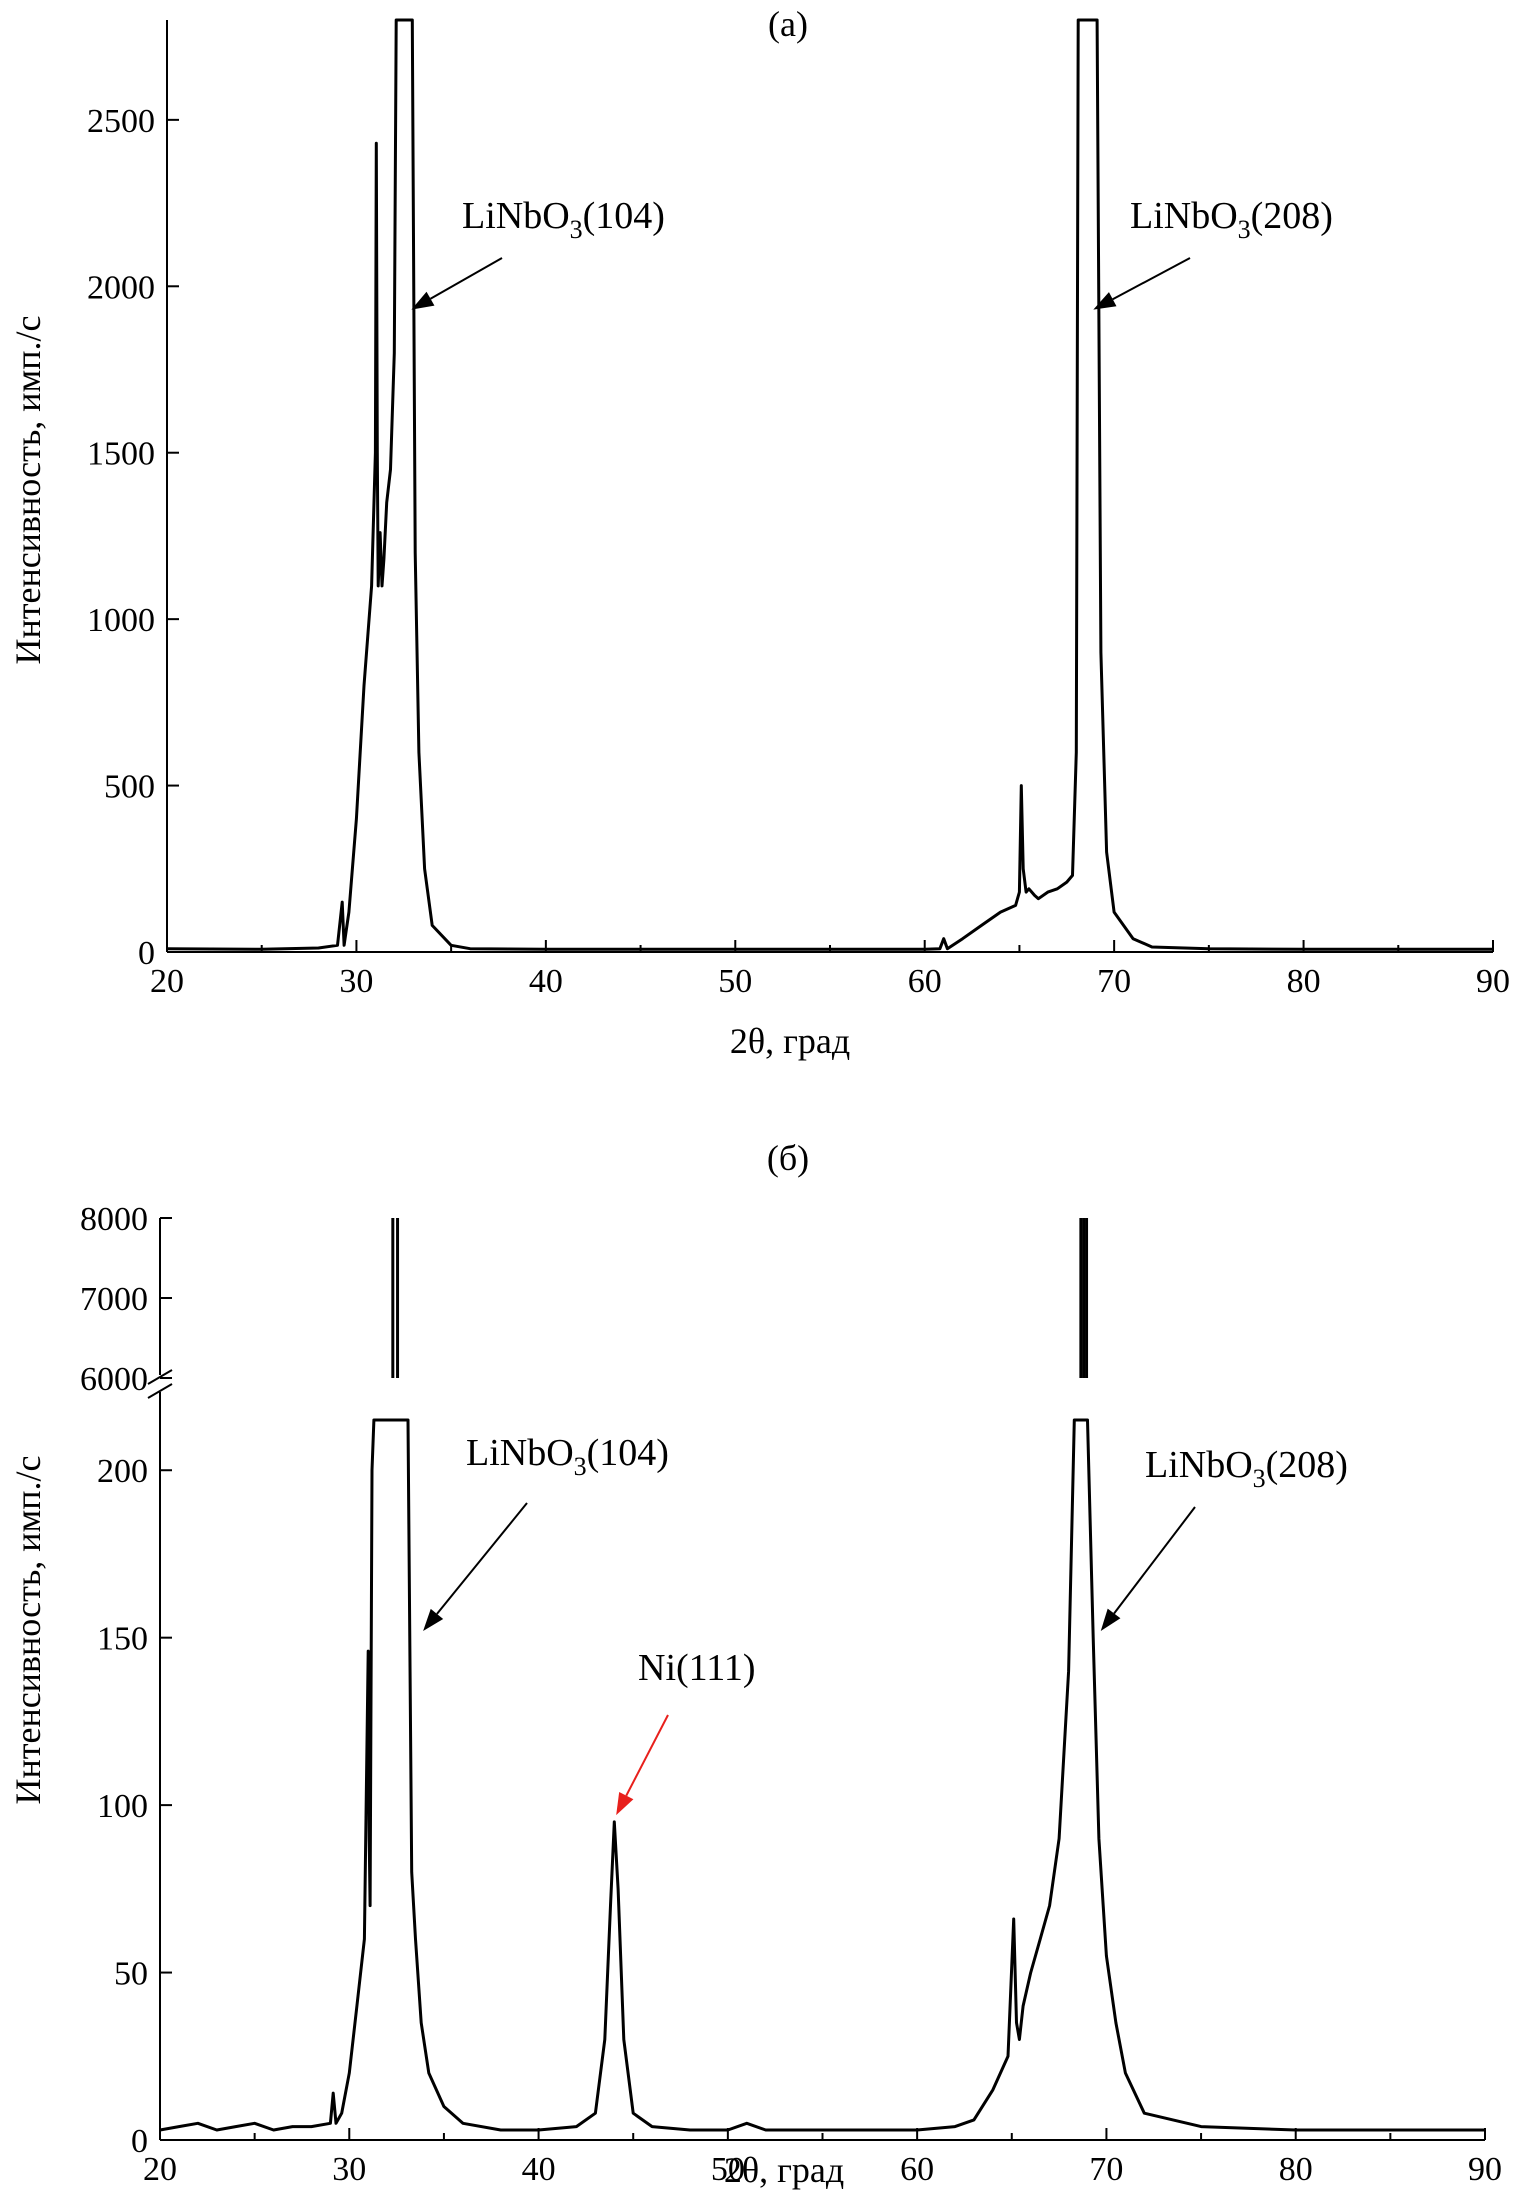 This screenshot has width=1515, height=2192. Describe the element at coordinates (121, 287) in the screenshot. I see `panel-a-y-tick-label: 2000` at that location.